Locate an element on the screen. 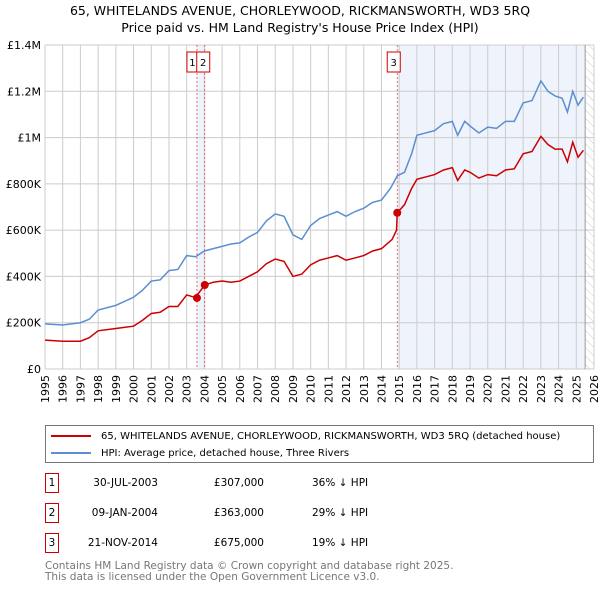 This screenshot has height=590, width=600. forecast-hatch is located at coordinates (589, 207).